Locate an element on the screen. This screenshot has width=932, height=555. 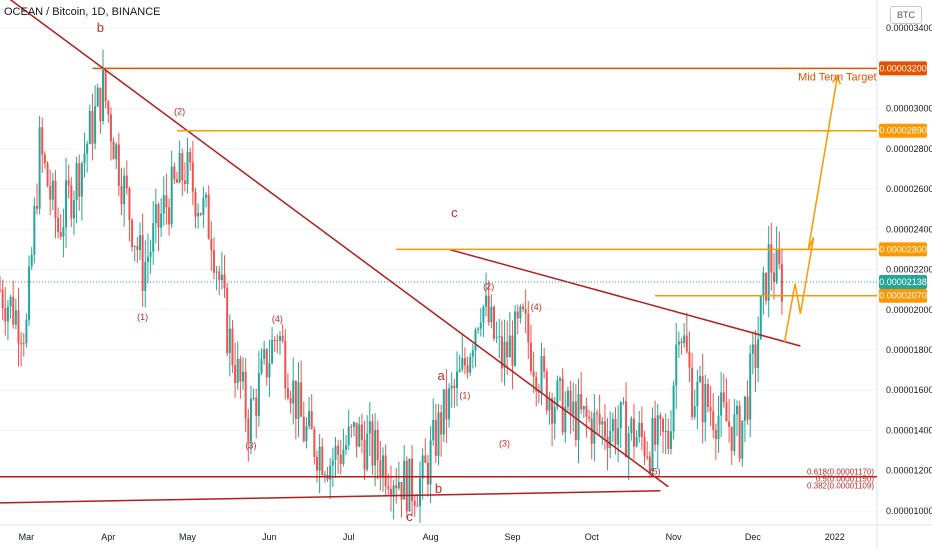
wave-annotation: (5) is located at coordinates (655, 472).